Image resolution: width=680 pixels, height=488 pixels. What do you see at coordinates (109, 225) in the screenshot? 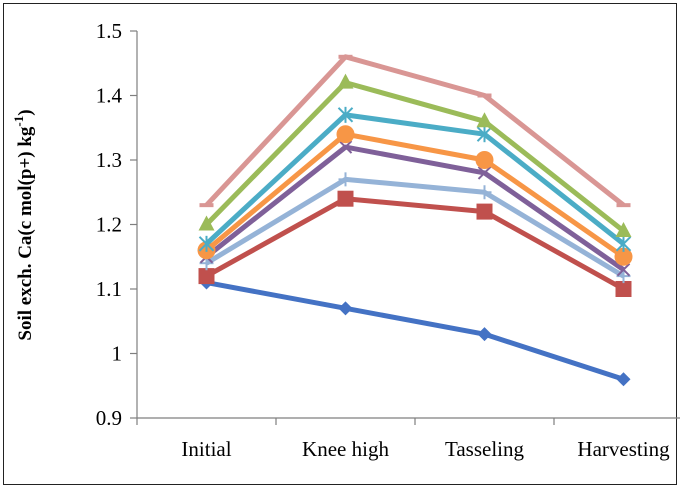
I see `y-tick-label: 1.2` at bounding box center [109, 225].